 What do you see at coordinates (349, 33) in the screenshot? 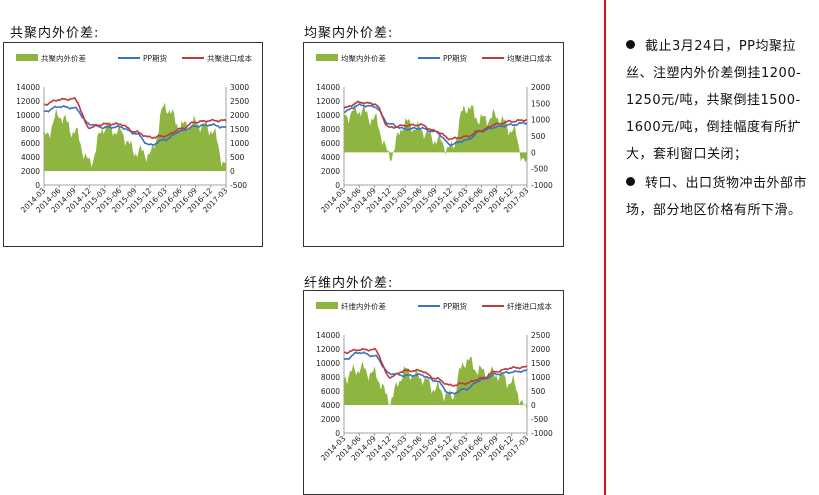
I see `chart-title-homopolymer: 均聚内外价差:` at bounding box center [349, 33].